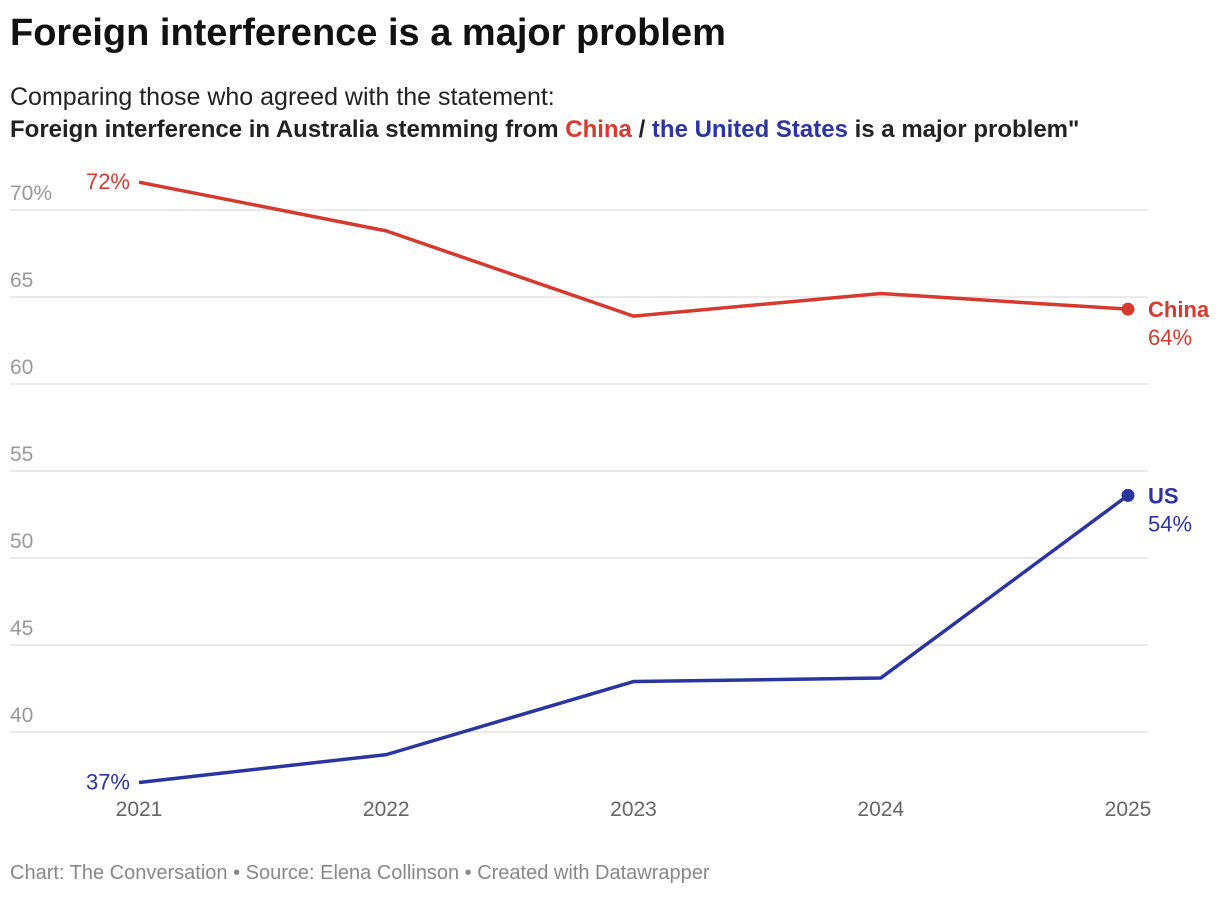 This screenshot has height=898, width=1220. What do you see at coordinates (108, 781) in the screenshot?
I see `start-value-label: 37%` at bounding box center [108, 781].